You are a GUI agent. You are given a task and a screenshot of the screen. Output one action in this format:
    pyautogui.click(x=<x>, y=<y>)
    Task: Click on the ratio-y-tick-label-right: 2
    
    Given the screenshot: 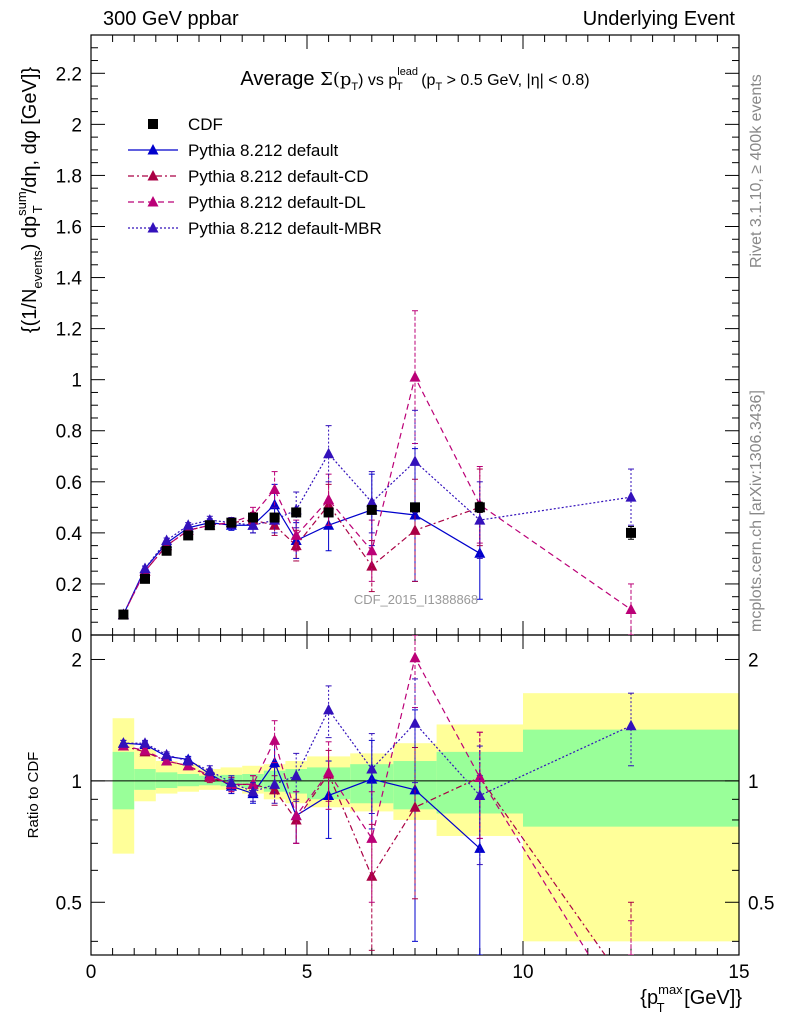 What is the action you would take?
    pyautogui.click(x=753, y=660)
    